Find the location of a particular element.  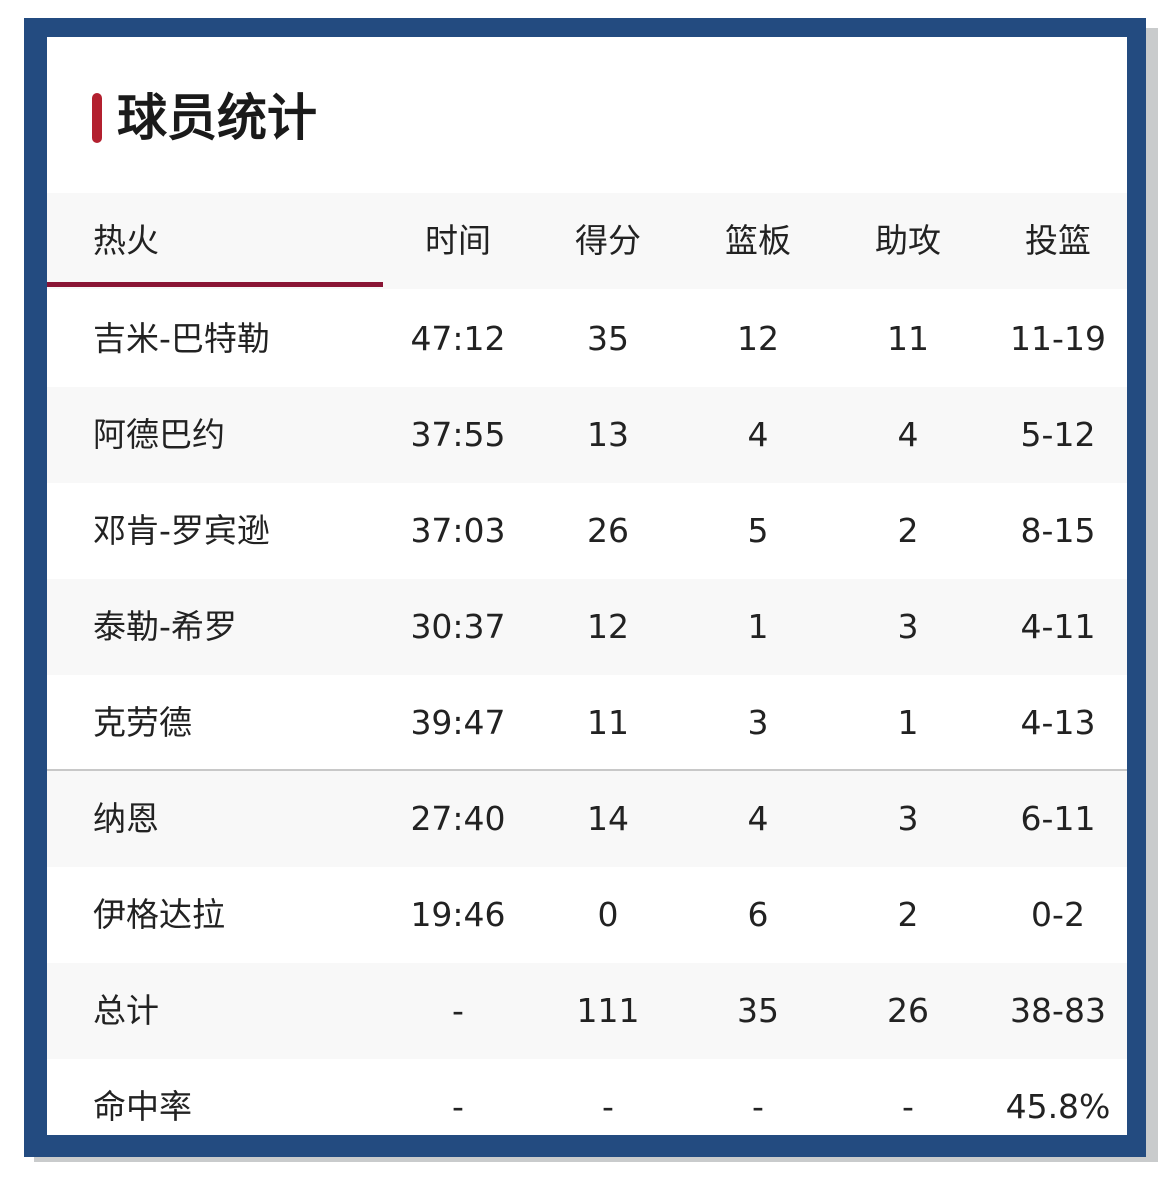

player-name: 吉米-巴特勒 is located at coordinates (181, 338).